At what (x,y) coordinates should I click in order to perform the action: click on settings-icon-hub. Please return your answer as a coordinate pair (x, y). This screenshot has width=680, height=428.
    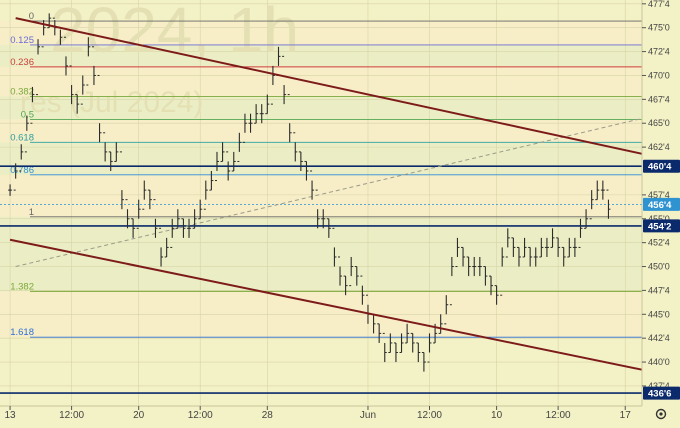
    Looking at the image, I should click on (661, 414).